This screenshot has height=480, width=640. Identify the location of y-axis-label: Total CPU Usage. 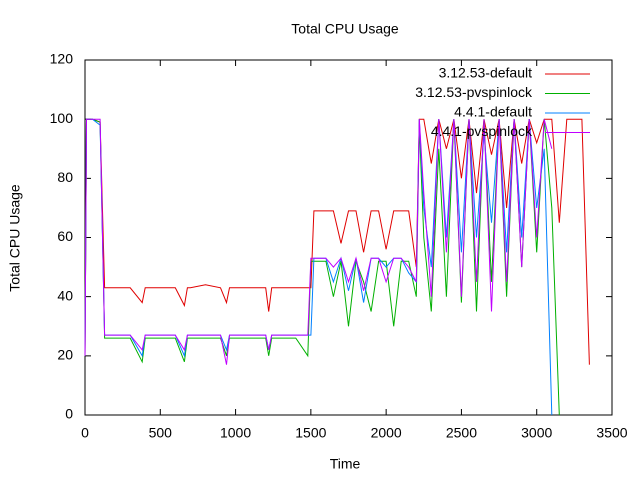
(15, 238).